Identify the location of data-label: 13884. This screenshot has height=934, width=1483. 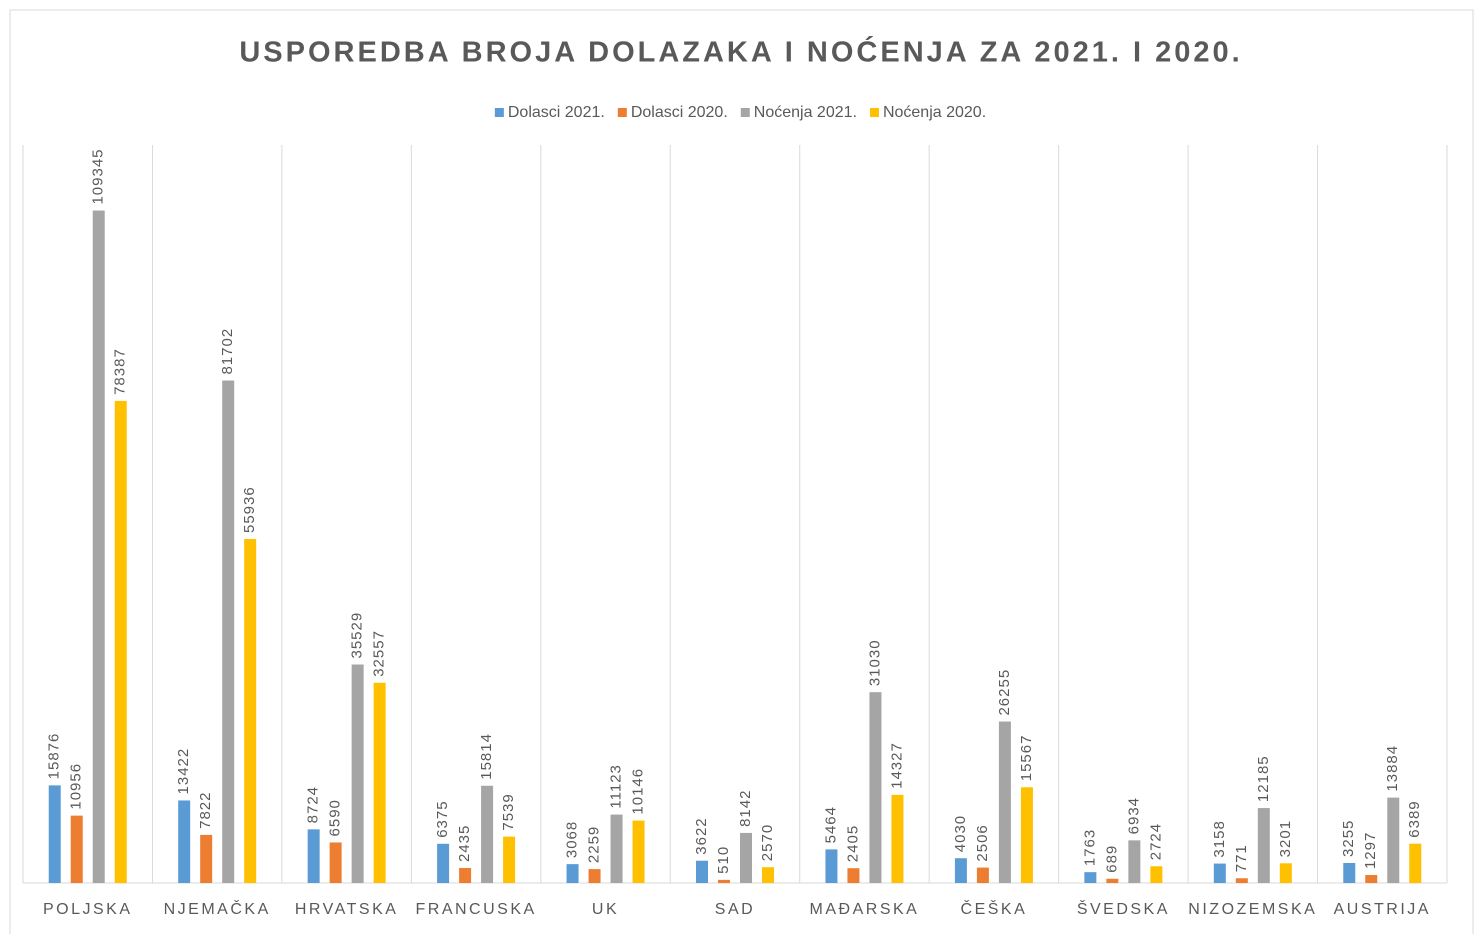
(1392, 768).